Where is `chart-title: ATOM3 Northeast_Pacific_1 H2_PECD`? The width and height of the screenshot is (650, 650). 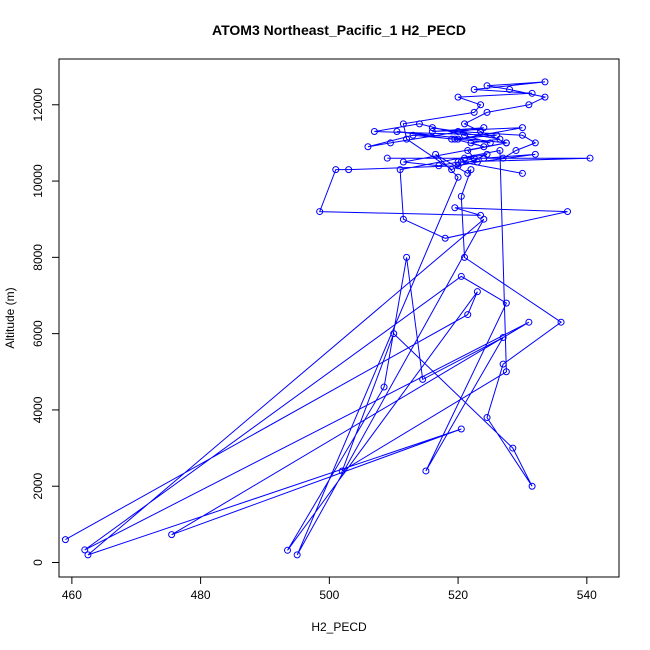 chart-title: ATOM3 Northeast_Pacific_1 H2_PECD is located at coordinates (339, 30).